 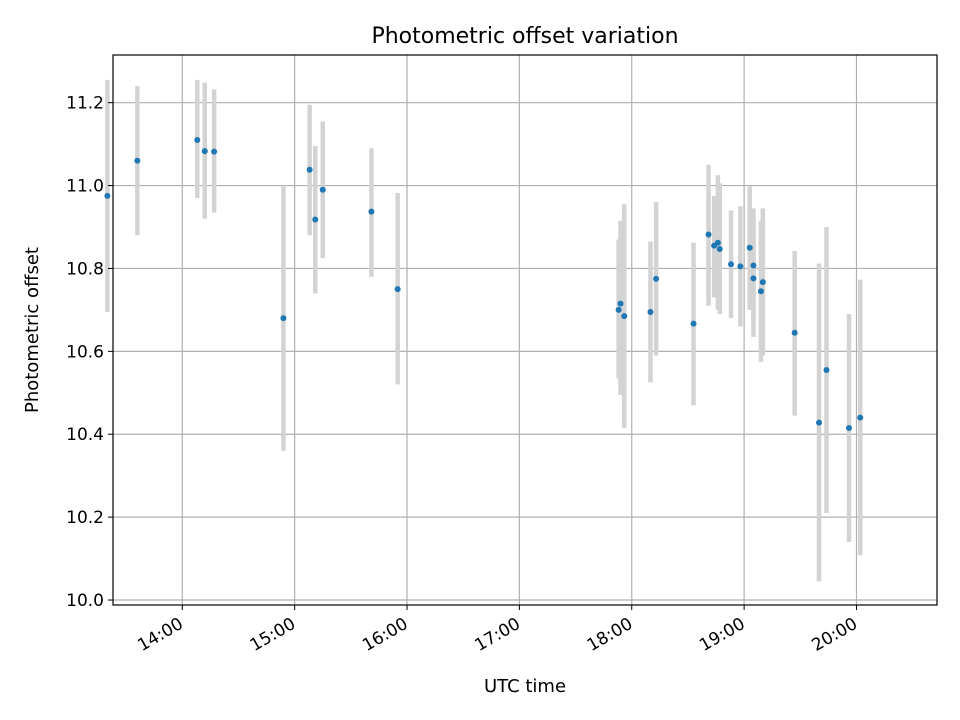 I want to click on x-axis-label: UTC time, so click(x=525, y=686).